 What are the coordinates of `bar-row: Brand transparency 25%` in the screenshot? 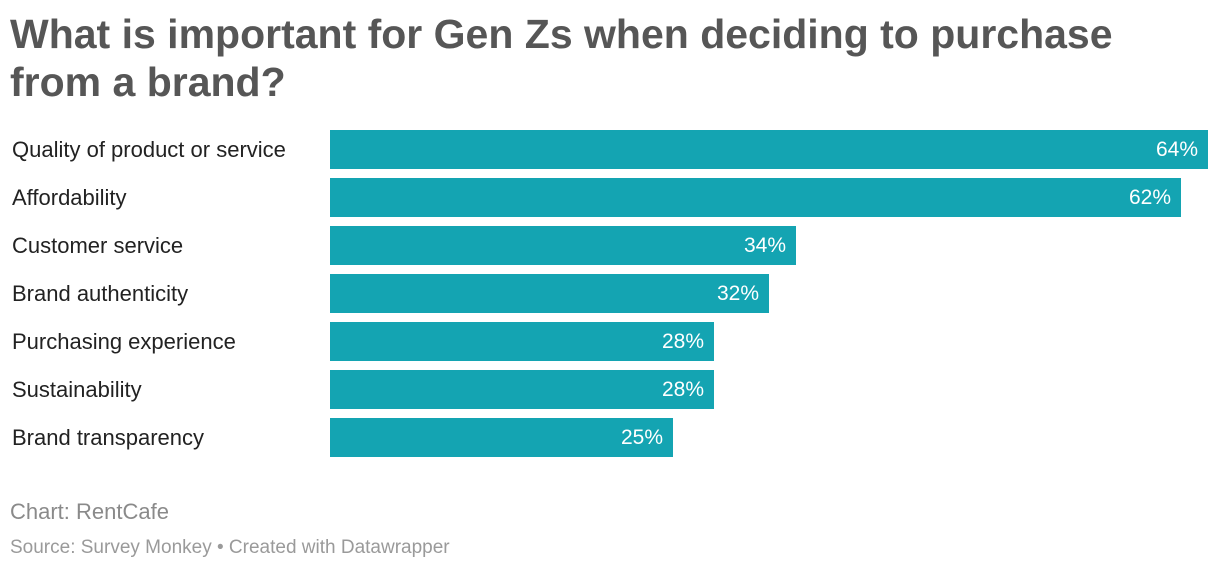 It's located at (610, 437).